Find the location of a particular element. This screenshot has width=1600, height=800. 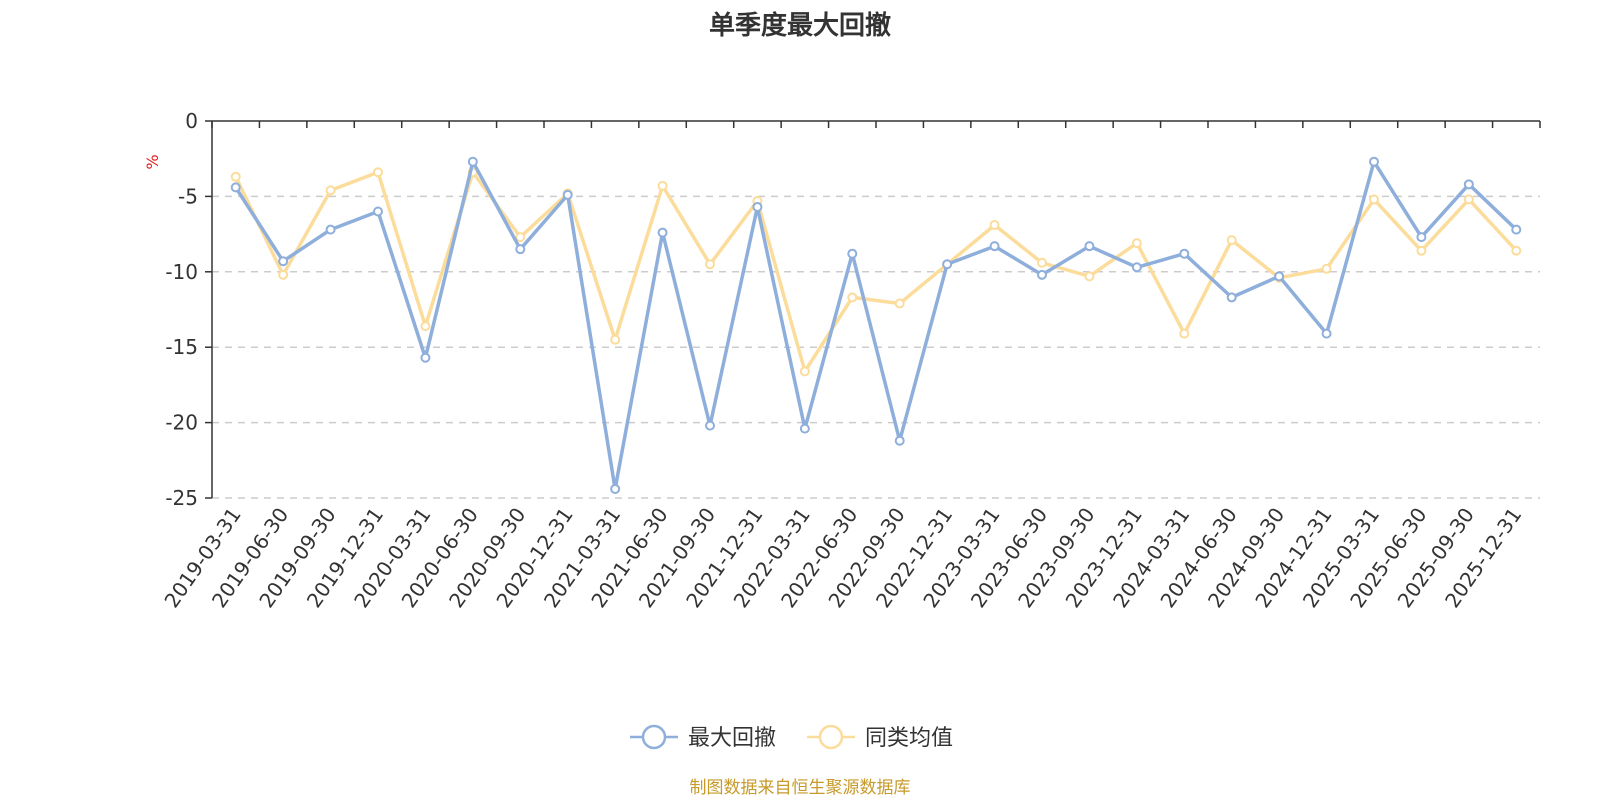

y-tick-label: -25 is located at coordinates (181, 498).